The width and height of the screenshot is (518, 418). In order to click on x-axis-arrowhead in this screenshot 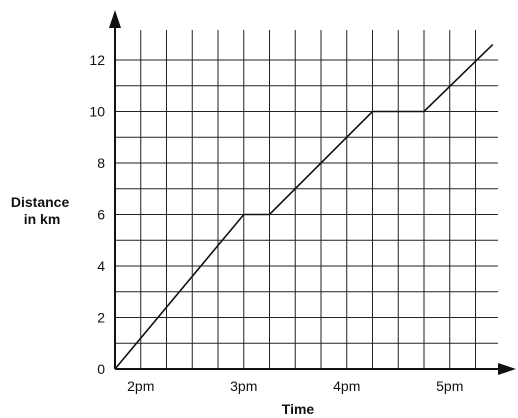, I will do `click(507, 369)`.